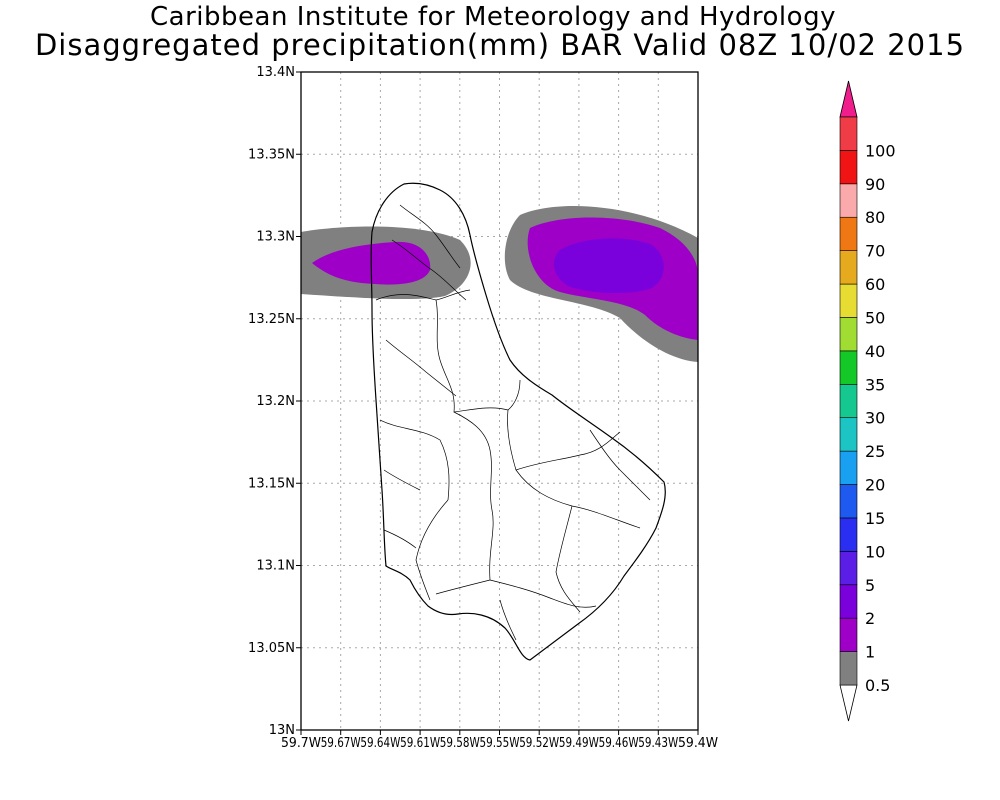  What do you see at coordinates (271, 319) in the screenshot?
I see `lat-tick-label: 13.25N` at bounding box center [271, 319].